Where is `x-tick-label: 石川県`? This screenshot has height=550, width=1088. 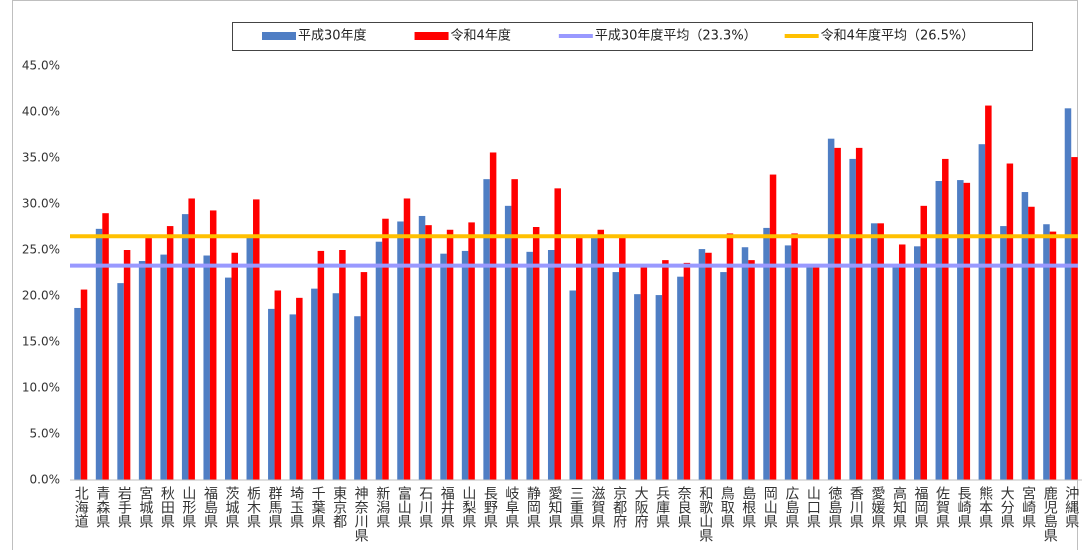 x-tick-label: 石川県 is located at coordinates (425, 507).